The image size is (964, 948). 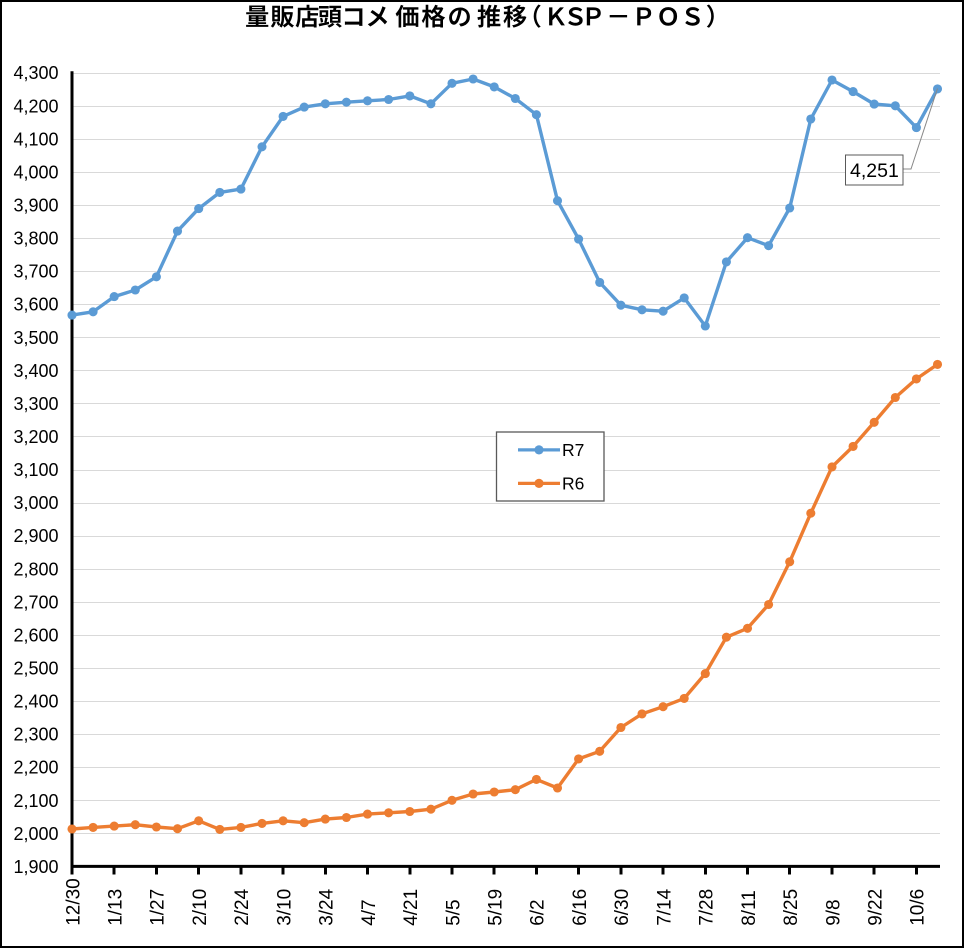 What do you see at coordinates (35, 437) in the screenshot?
I see `svg-text: 3,200` at bounding box center [35, 437].